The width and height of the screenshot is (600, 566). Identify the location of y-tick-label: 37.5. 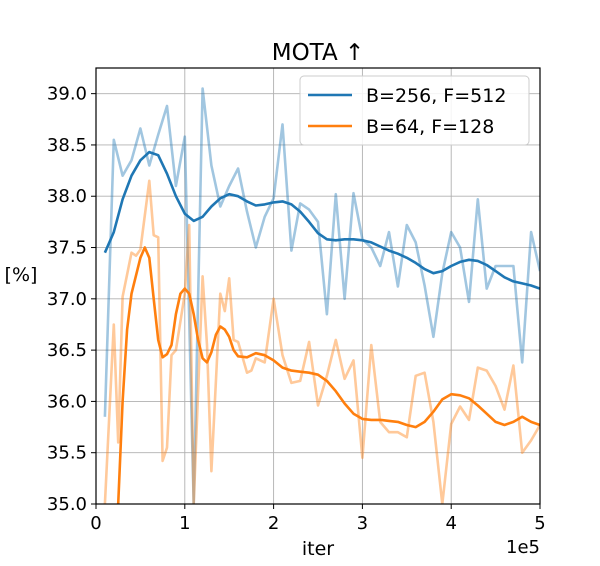
(67, 248).